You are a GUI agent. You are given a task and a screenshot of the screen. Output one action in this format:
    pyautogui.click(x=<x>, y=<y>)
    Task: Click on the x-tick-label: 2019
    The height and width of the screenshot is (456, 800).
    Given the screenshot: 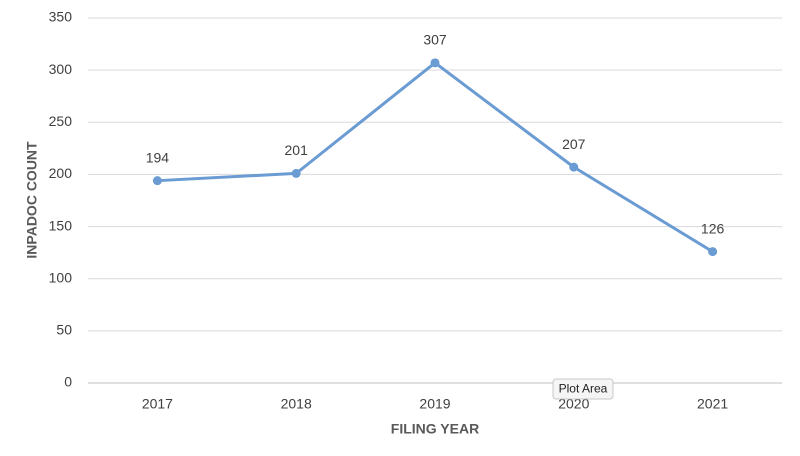 What is the action you would take?
    pyautogui.click(x=434, y=404)
    